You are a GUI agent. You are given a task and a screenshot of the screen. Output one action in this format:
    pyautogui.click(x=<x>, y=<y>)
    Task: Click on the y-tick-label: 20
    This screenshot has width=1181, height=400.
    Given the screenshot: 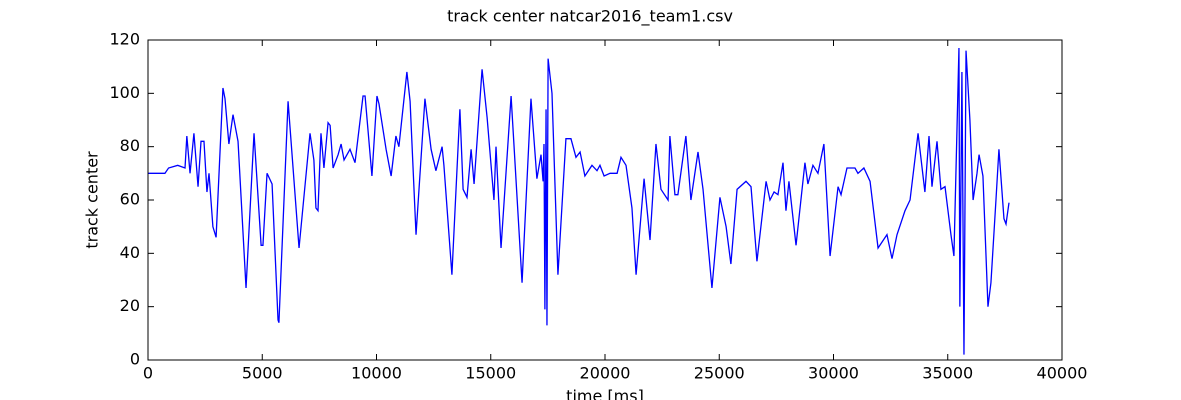 What is the action you would take?
    pyautogui.click(x=130, y=305)
    